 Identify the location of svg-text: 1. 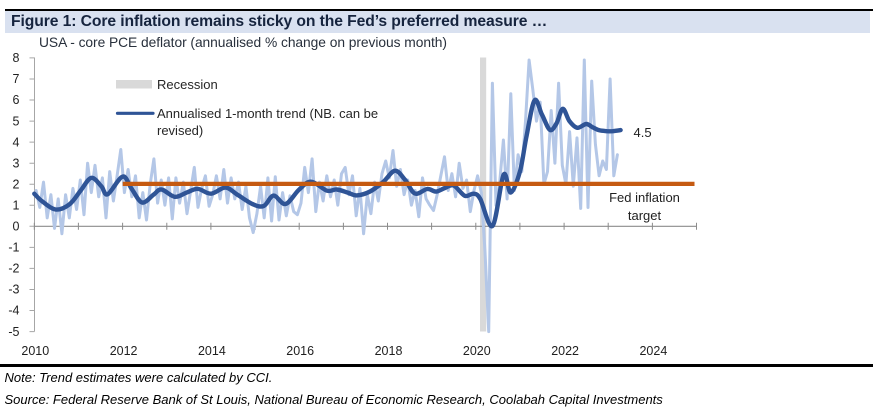
(16, 205).